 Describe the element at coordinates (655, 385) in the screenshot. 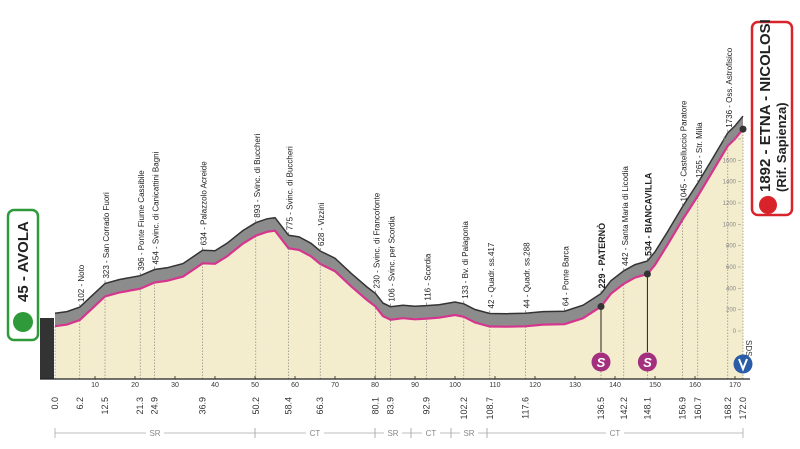

I see `x-tick-label: 150` at that location.